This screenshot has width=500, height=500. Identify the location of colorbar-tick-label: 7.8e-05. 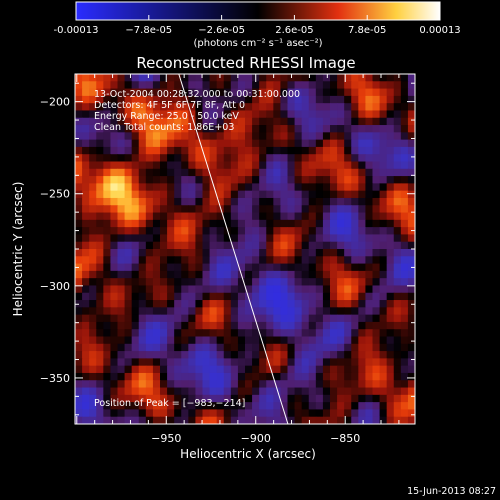
(367, 30).